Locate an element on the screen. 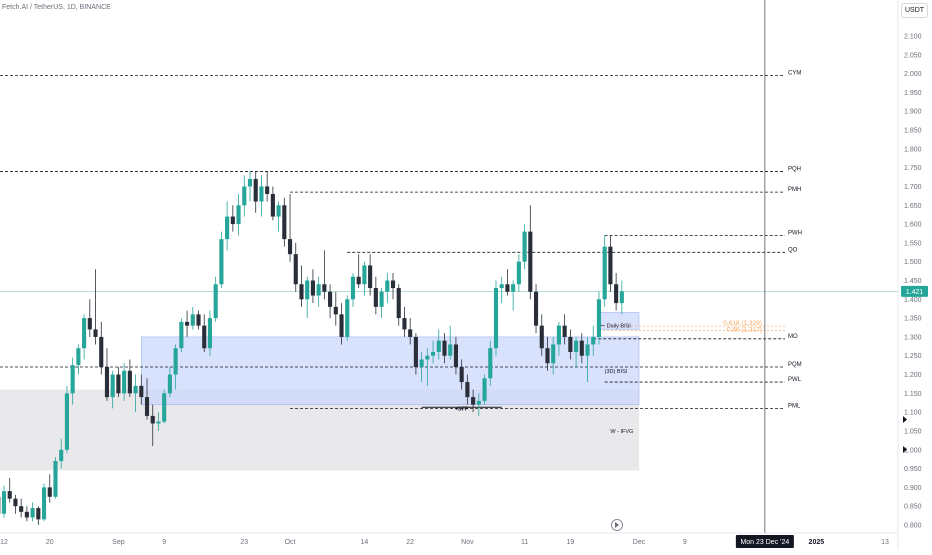 The image size is (932, 555). y-tick-label: 1.700 is located at coordinates (913, 187).